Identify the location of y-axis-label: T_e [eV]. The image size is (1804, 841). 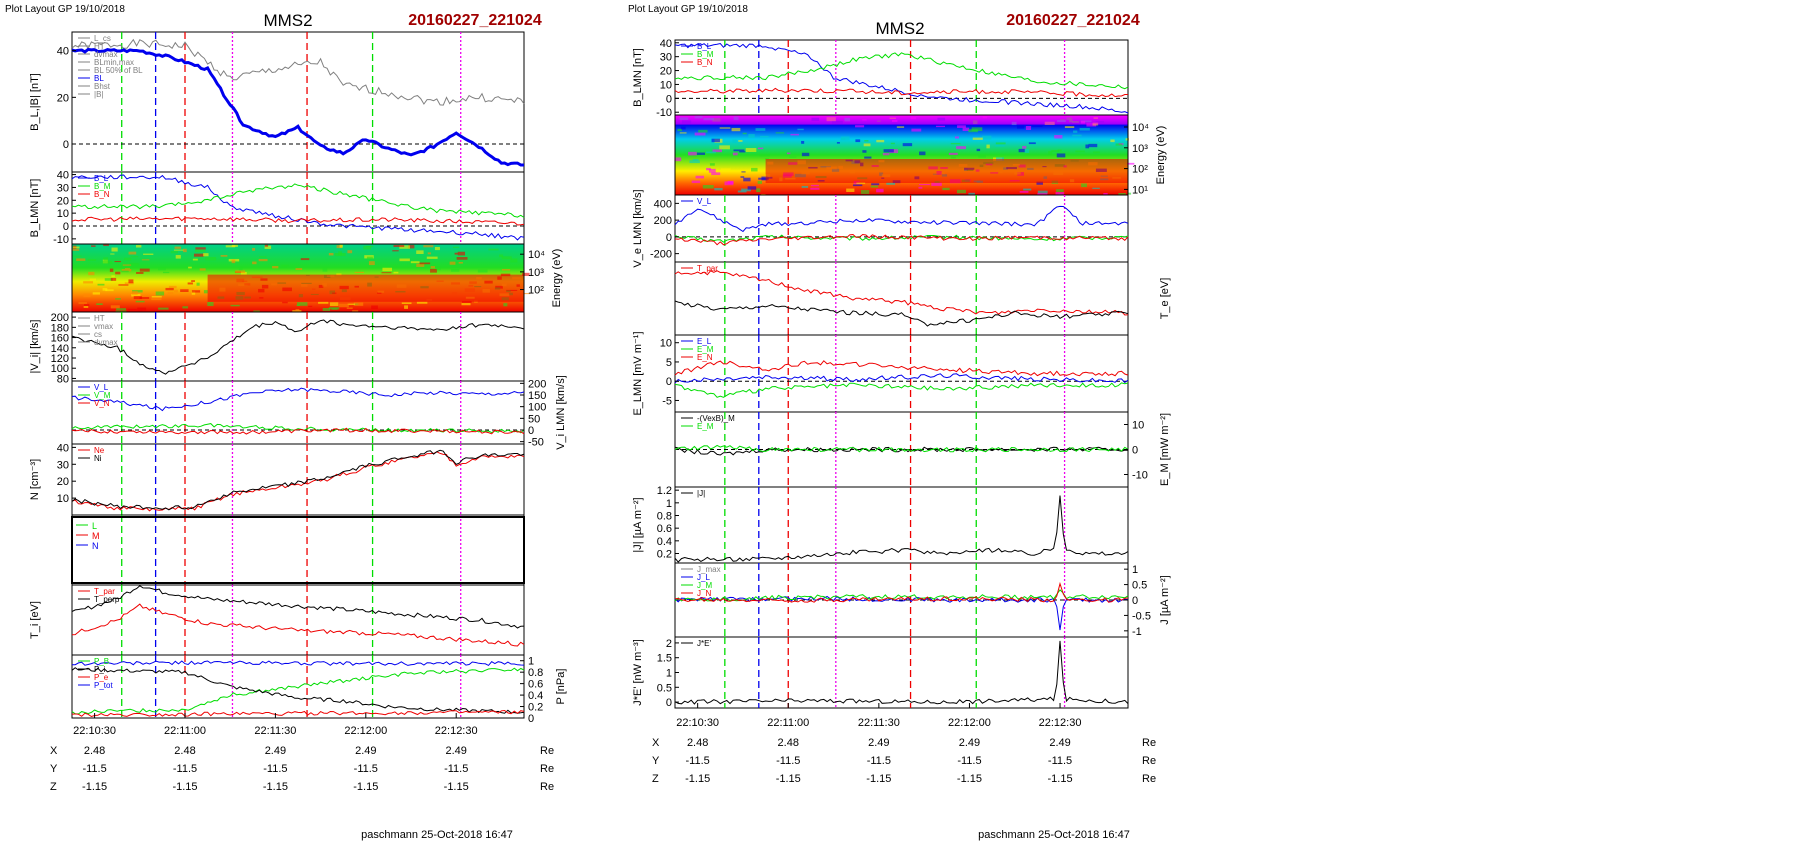
(1165, 299).